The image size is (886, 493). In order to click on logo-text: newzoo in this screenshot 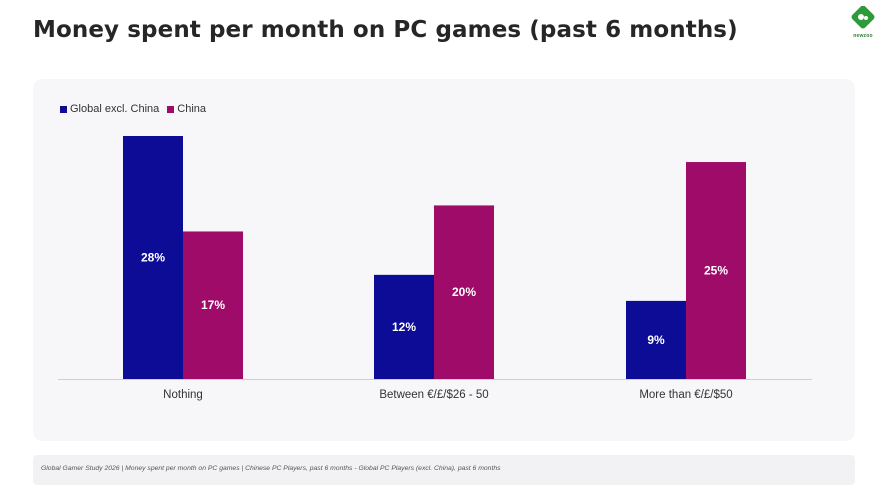, I will do `click(863, 36)`.